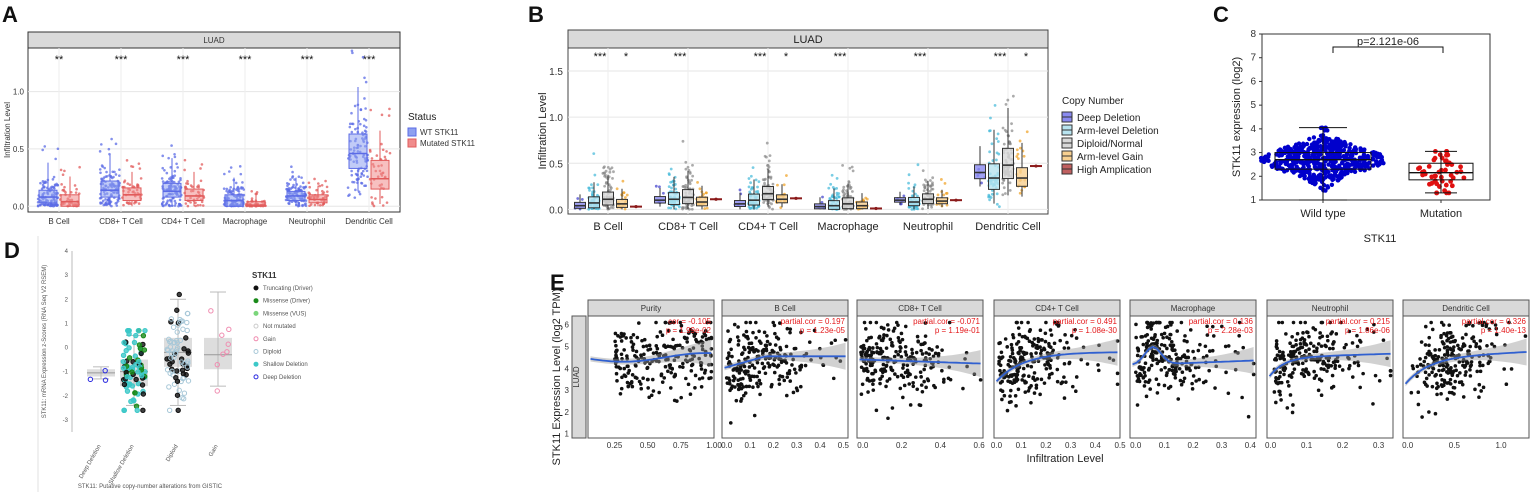 This screenshot has height=492, width=1536. I want to click on x-tick-b: B Cell, so click(607, 227).